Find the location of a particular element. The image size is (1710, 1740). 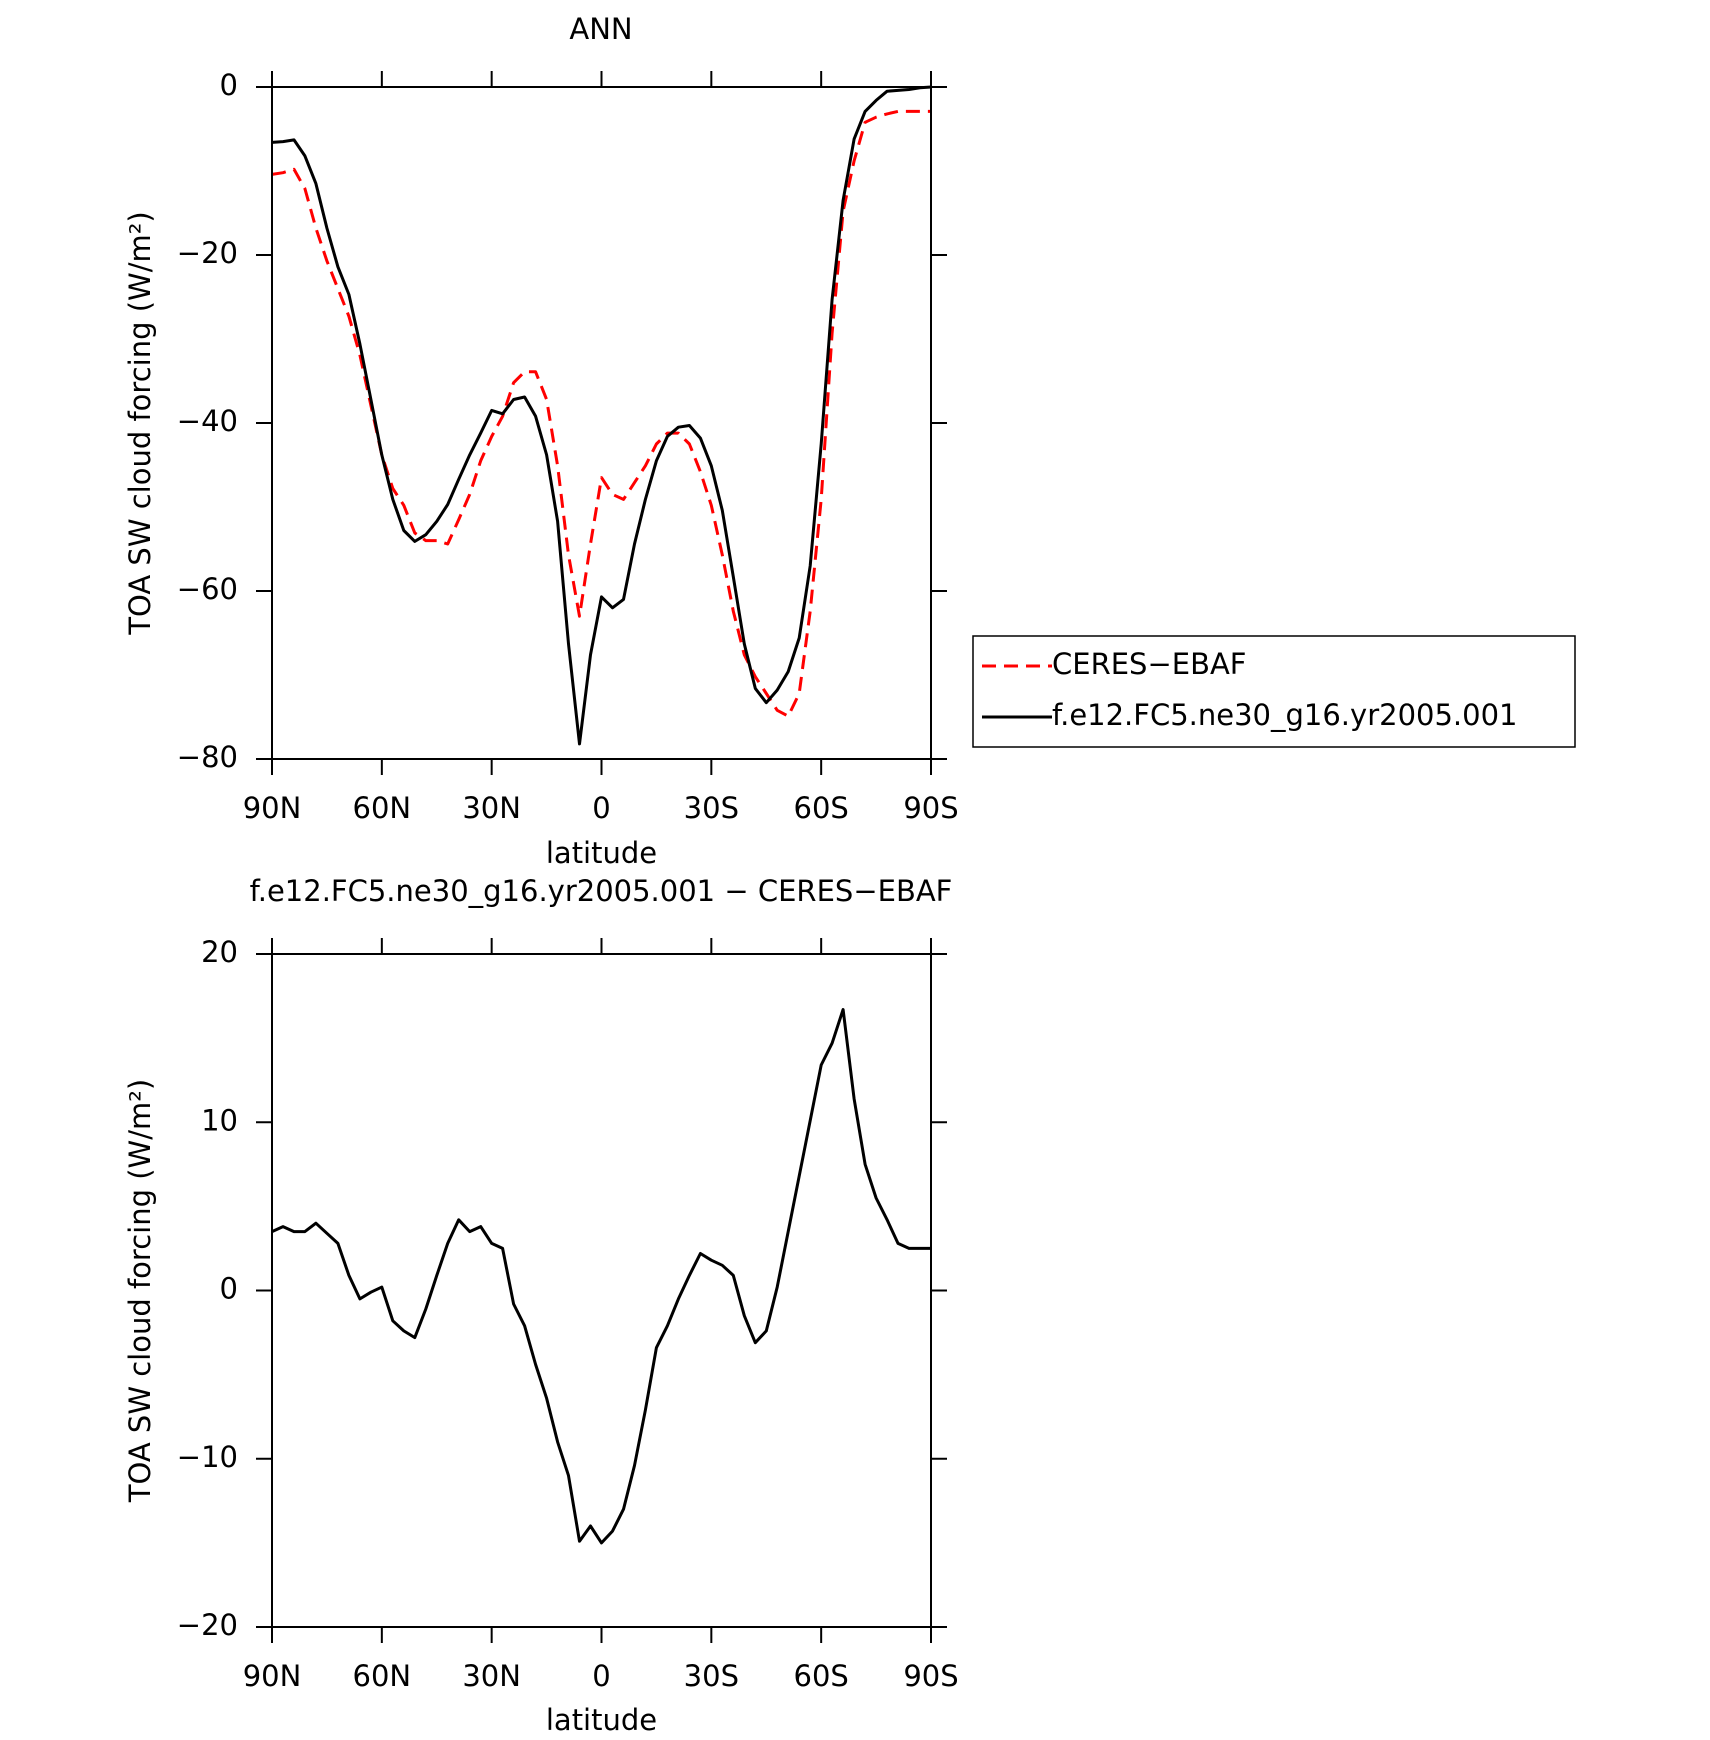

y-tick-label: −60 is located at coordinates (207, 589).